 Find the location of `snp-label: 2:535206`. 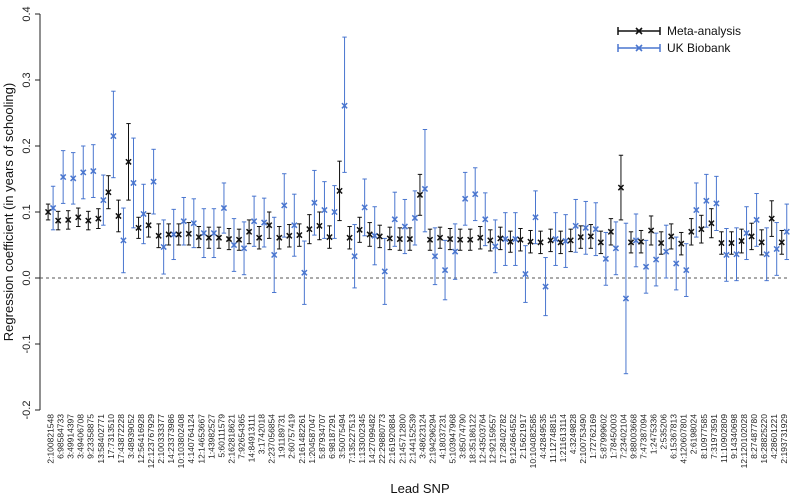

snp-label: 2:535206 is located at coordinates (664, 432).